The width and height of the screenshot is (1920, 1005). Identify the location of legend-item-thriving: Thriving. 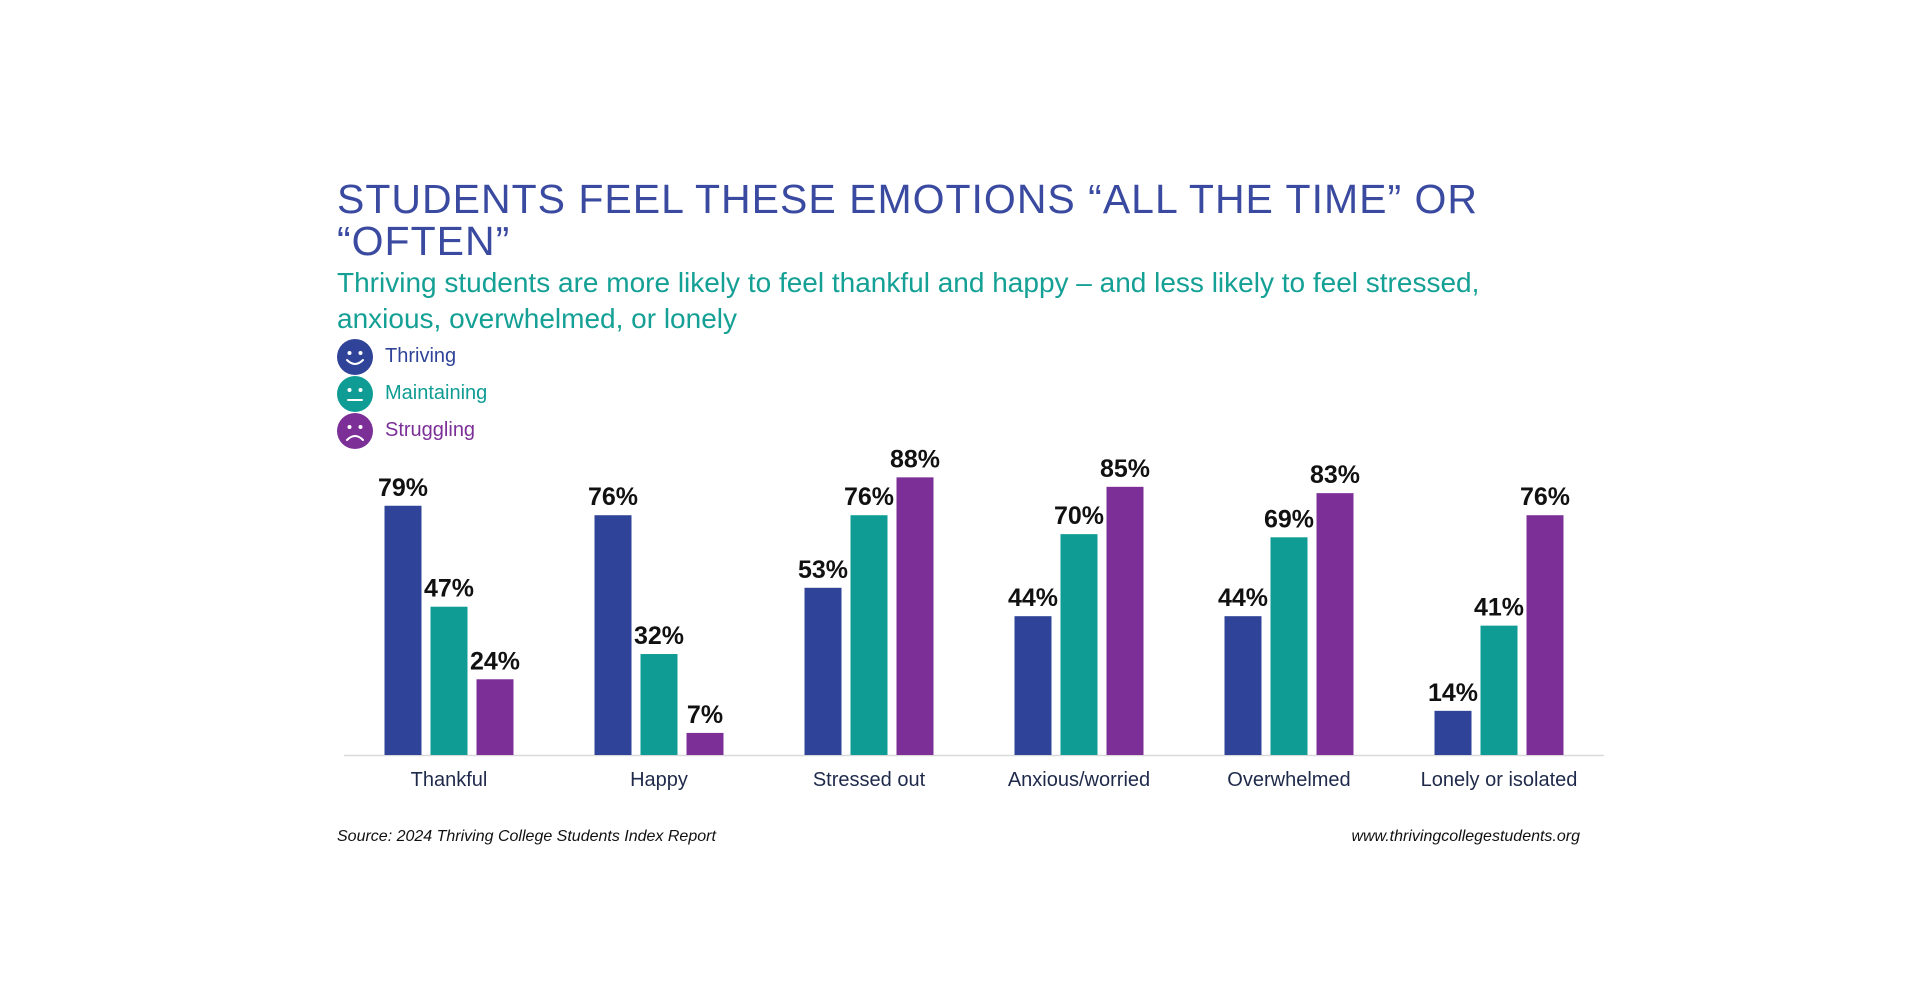
(412, 356).